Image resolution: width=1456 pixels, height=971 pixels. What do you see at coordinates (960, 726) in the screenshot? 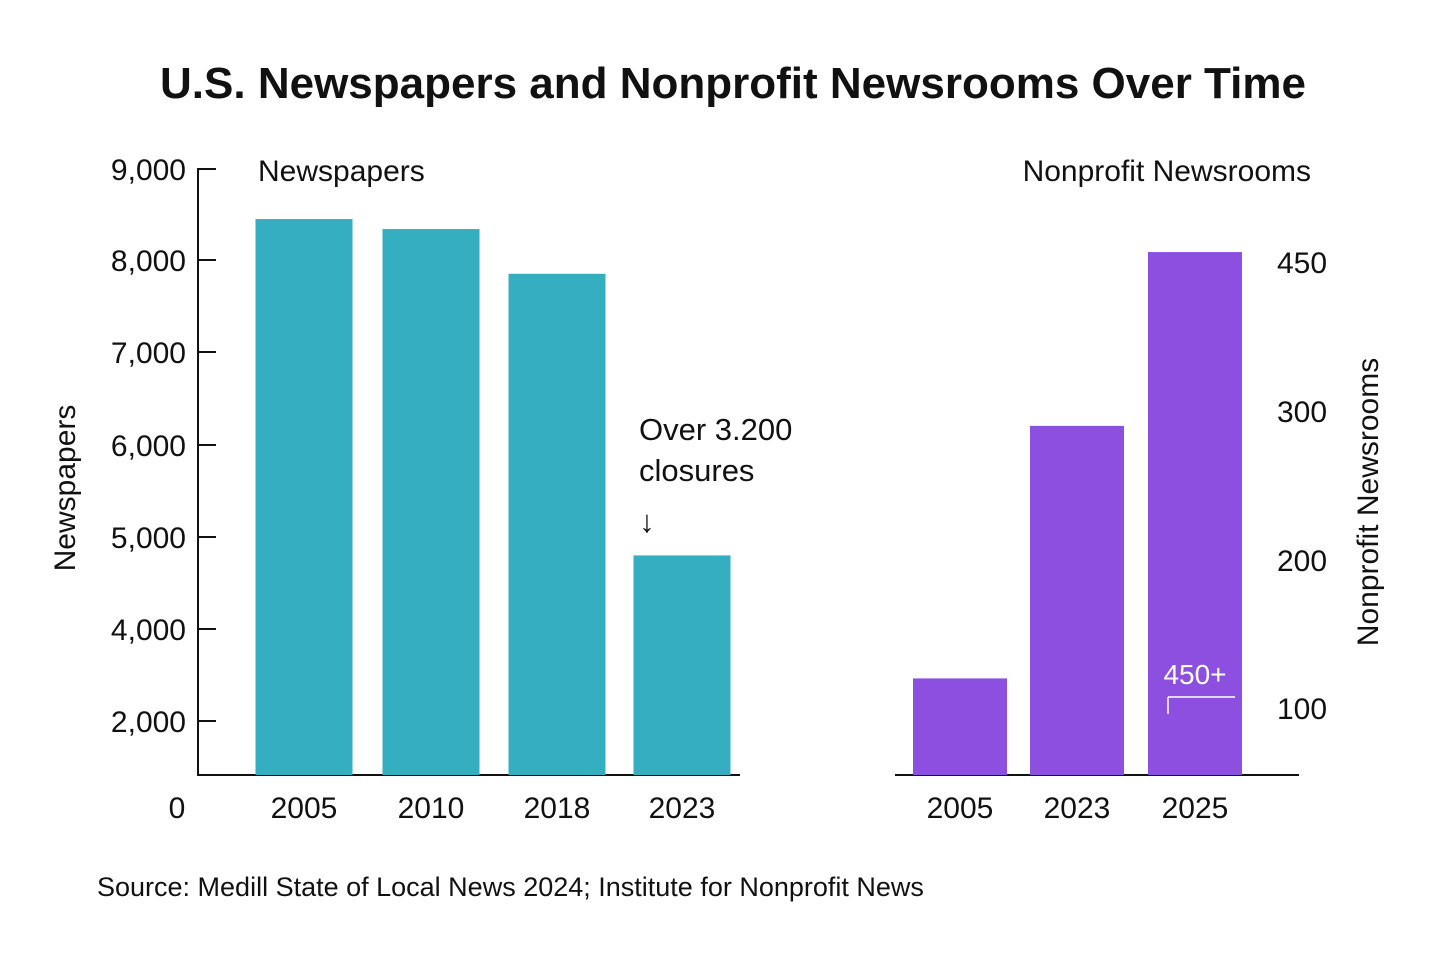
I see `nonprofit-bar-2005` at bounding box center [960, 726].